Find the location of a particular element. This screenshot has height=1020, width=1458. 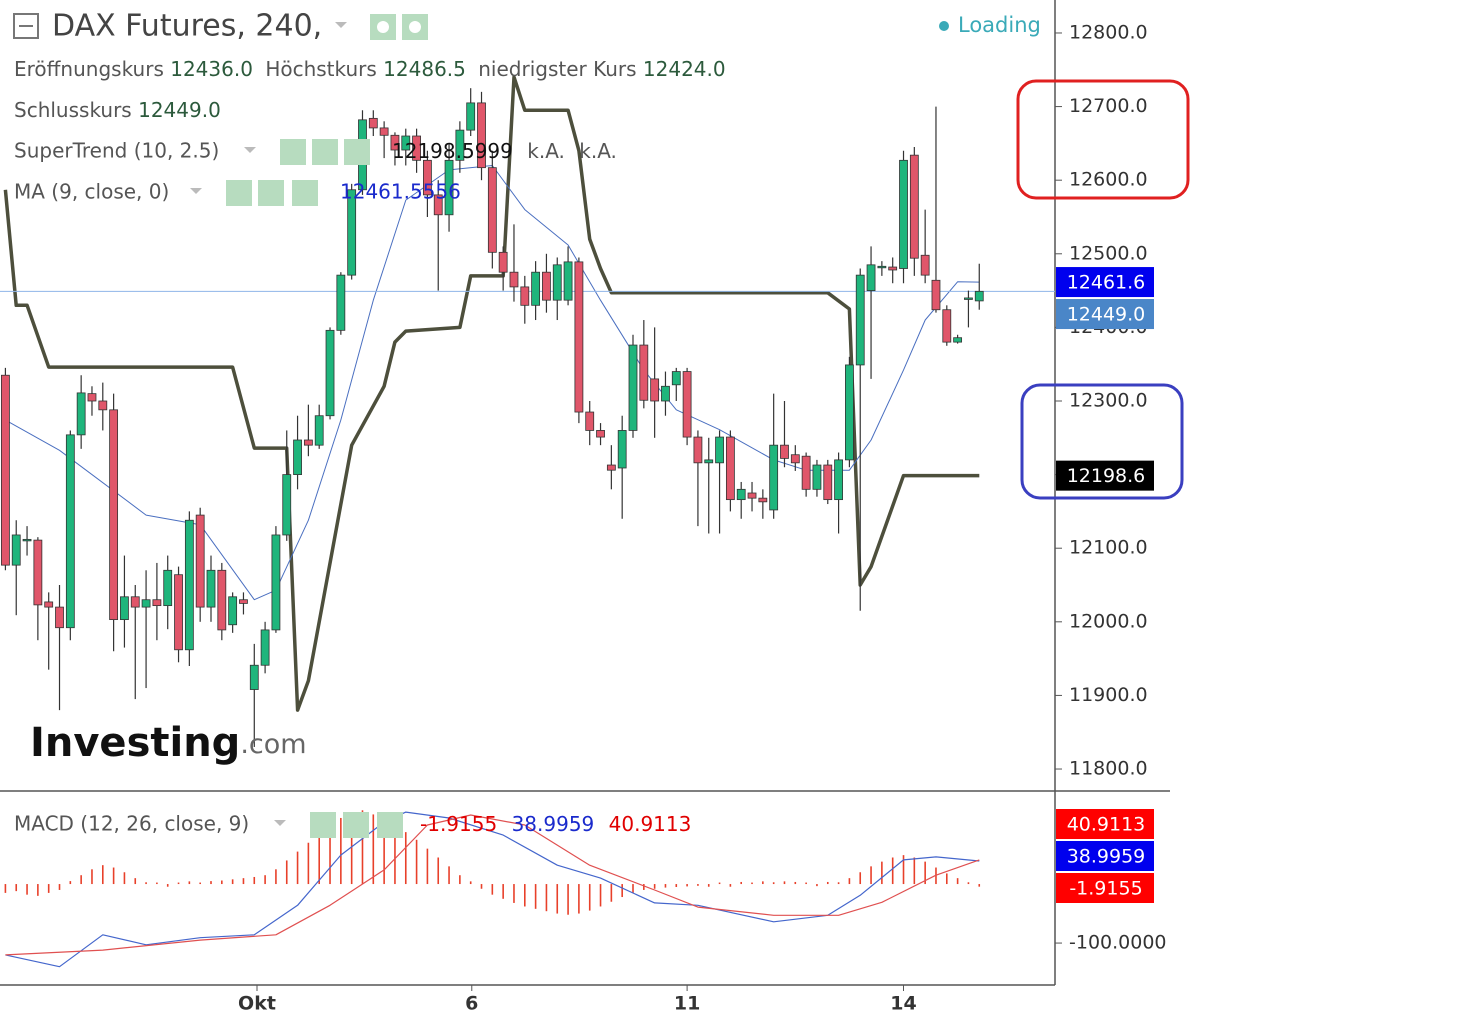

high-label: Höchstkurs is located at coordinates (321, 69).